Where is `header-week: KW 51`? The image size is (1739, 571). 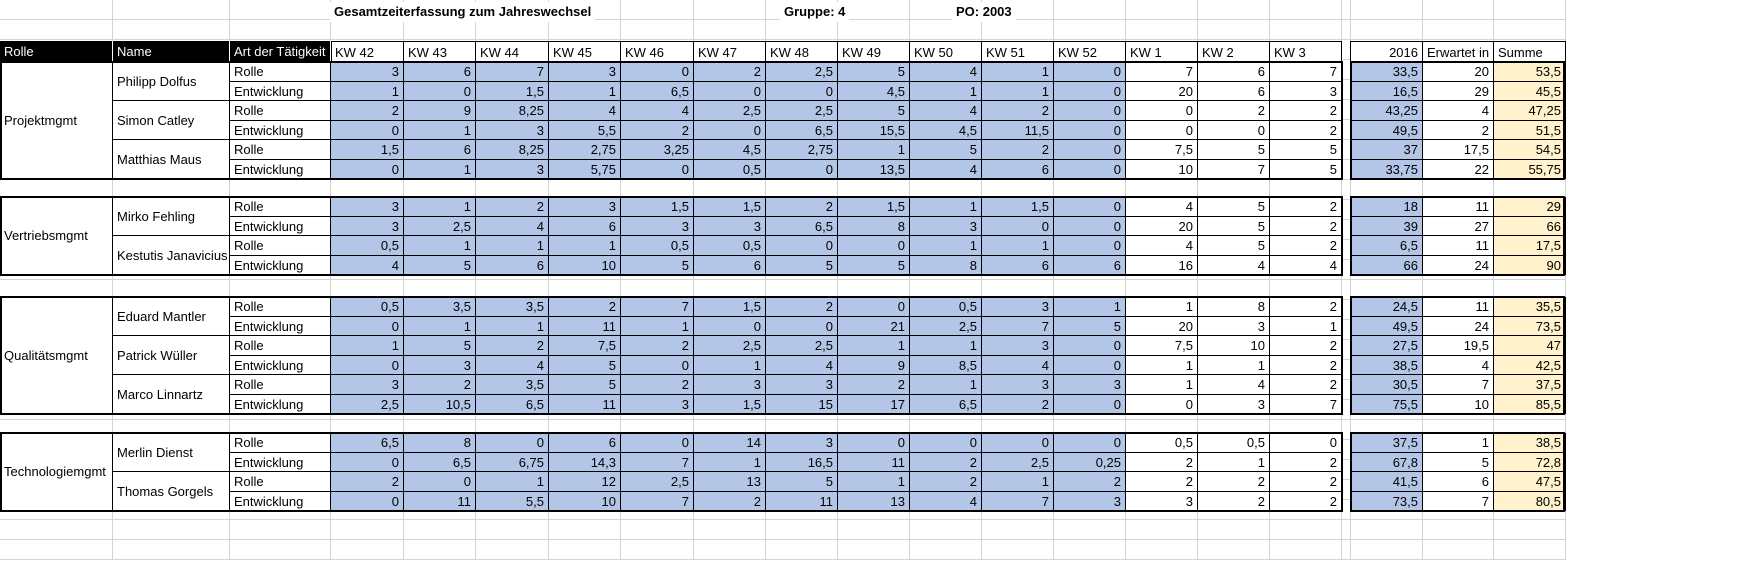
header-week: KW 51 is located at coordinates (1018, 51).